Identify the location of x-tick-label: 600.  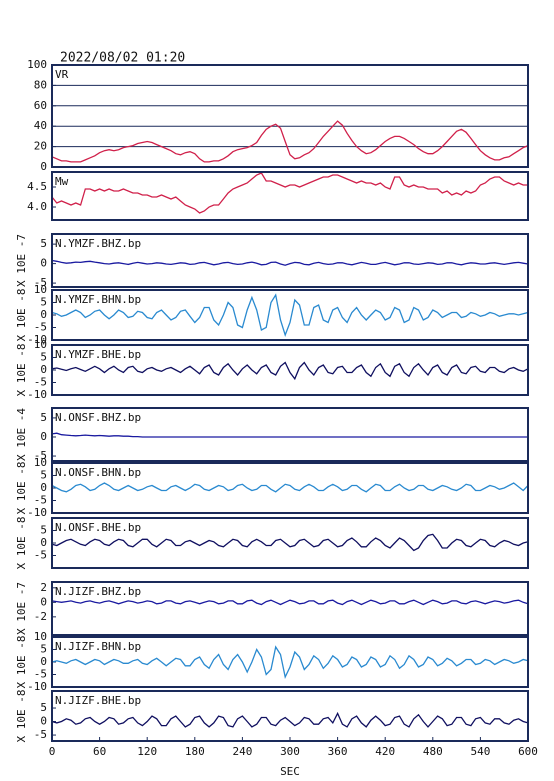
(528, 751).